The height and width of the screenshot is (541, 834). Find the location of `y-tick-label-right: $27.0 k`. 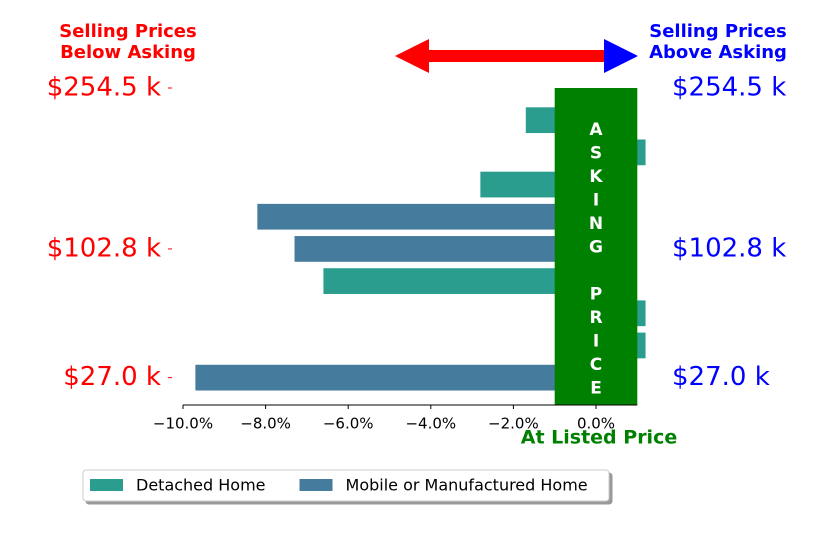

y-tick-label-right: $27.0 k is located at coordinates (721, 377).